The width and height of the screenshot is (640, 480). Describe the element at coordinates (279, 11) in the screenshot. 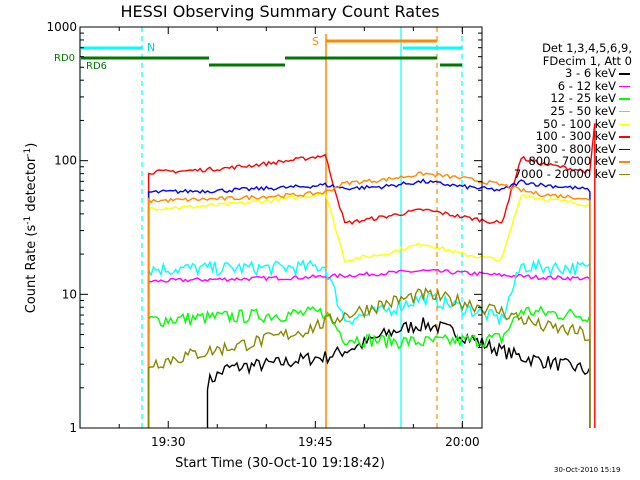

I see `chart-title: HESSI Observing Summary Count Rates` at that location.